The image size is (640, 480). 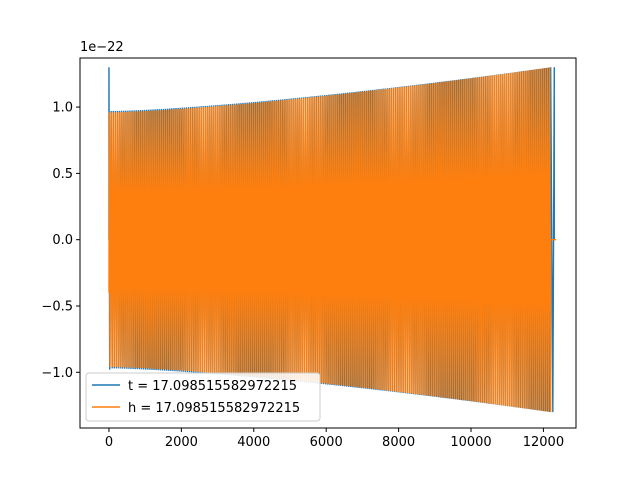 I want to click on x-tick-label: 0, so click(x=109, y=442).